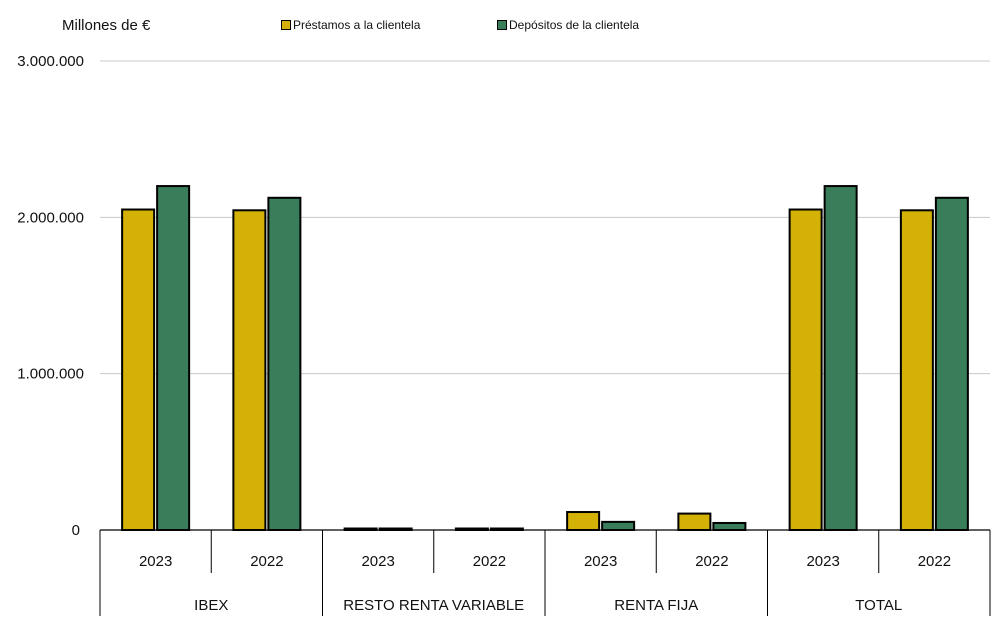 This screenshot has height=617, width=1003. What do you see at coordinates (50, 296) in the screenshot?
I see `y-axis: 3.000.000 2.000.000 1.000.000 0` at bounding box center [50, 296].